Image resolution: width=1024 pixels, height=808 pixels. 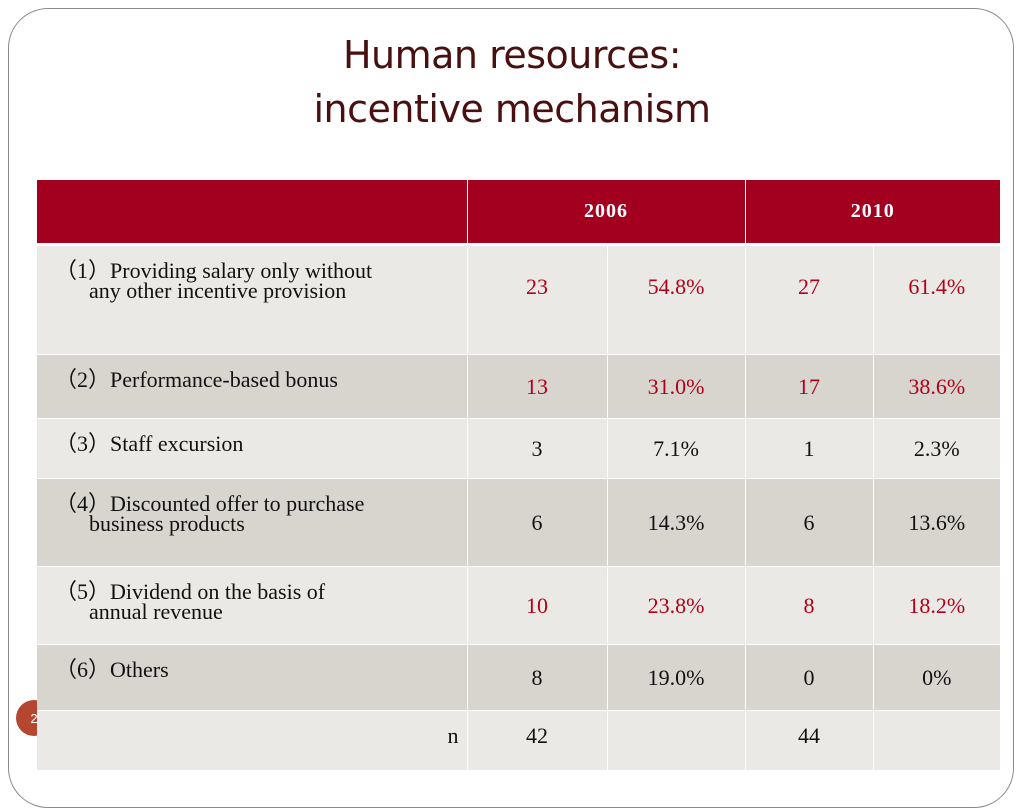 What do you see at coordinates (237, 503) in the screenshot?
I see `row-label-line-1: Discounted offer to purchase` at bounding box center [237, 503].